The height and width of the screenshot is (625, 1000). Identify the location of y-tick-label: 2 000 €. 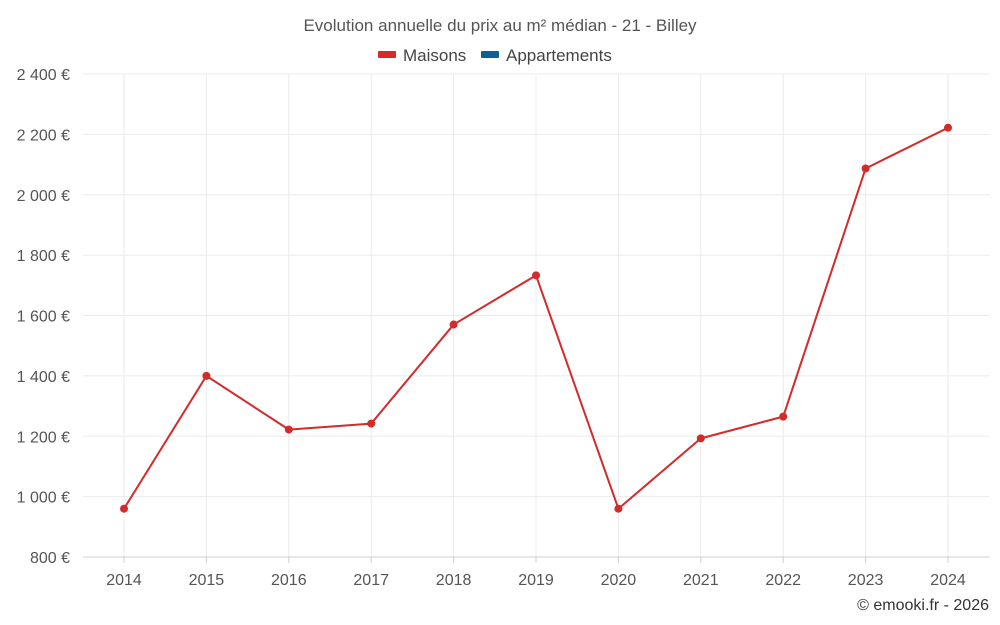
(43, 196).